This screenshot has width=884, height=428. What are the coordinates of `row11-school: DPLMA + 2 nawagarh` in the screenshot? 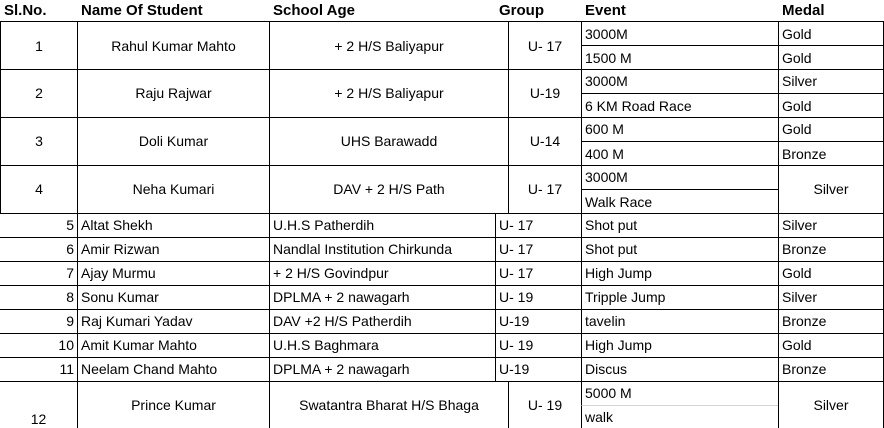 It's located at (382, 369).